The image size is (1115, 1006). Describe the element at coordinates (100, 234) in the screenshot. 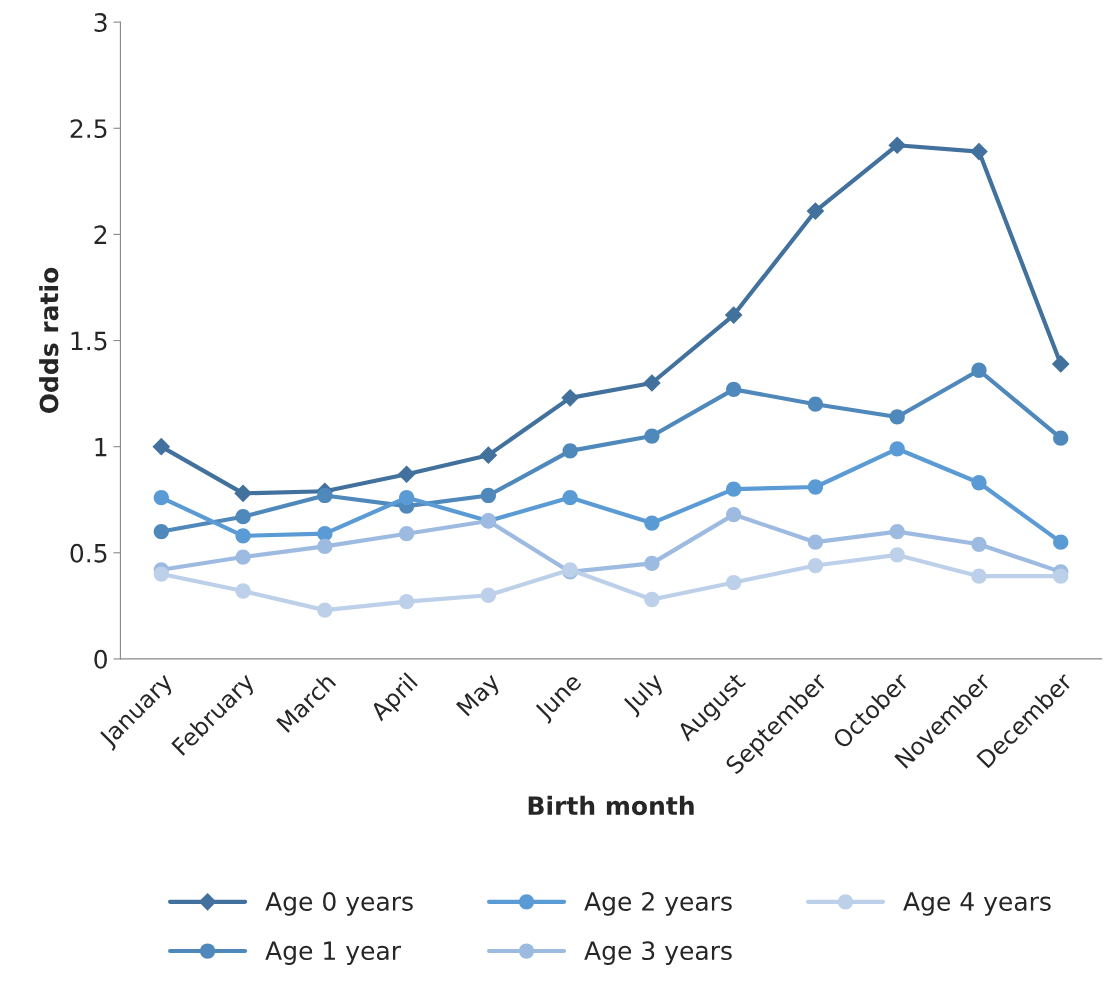

I see `y-tick-label: 2` at that location.